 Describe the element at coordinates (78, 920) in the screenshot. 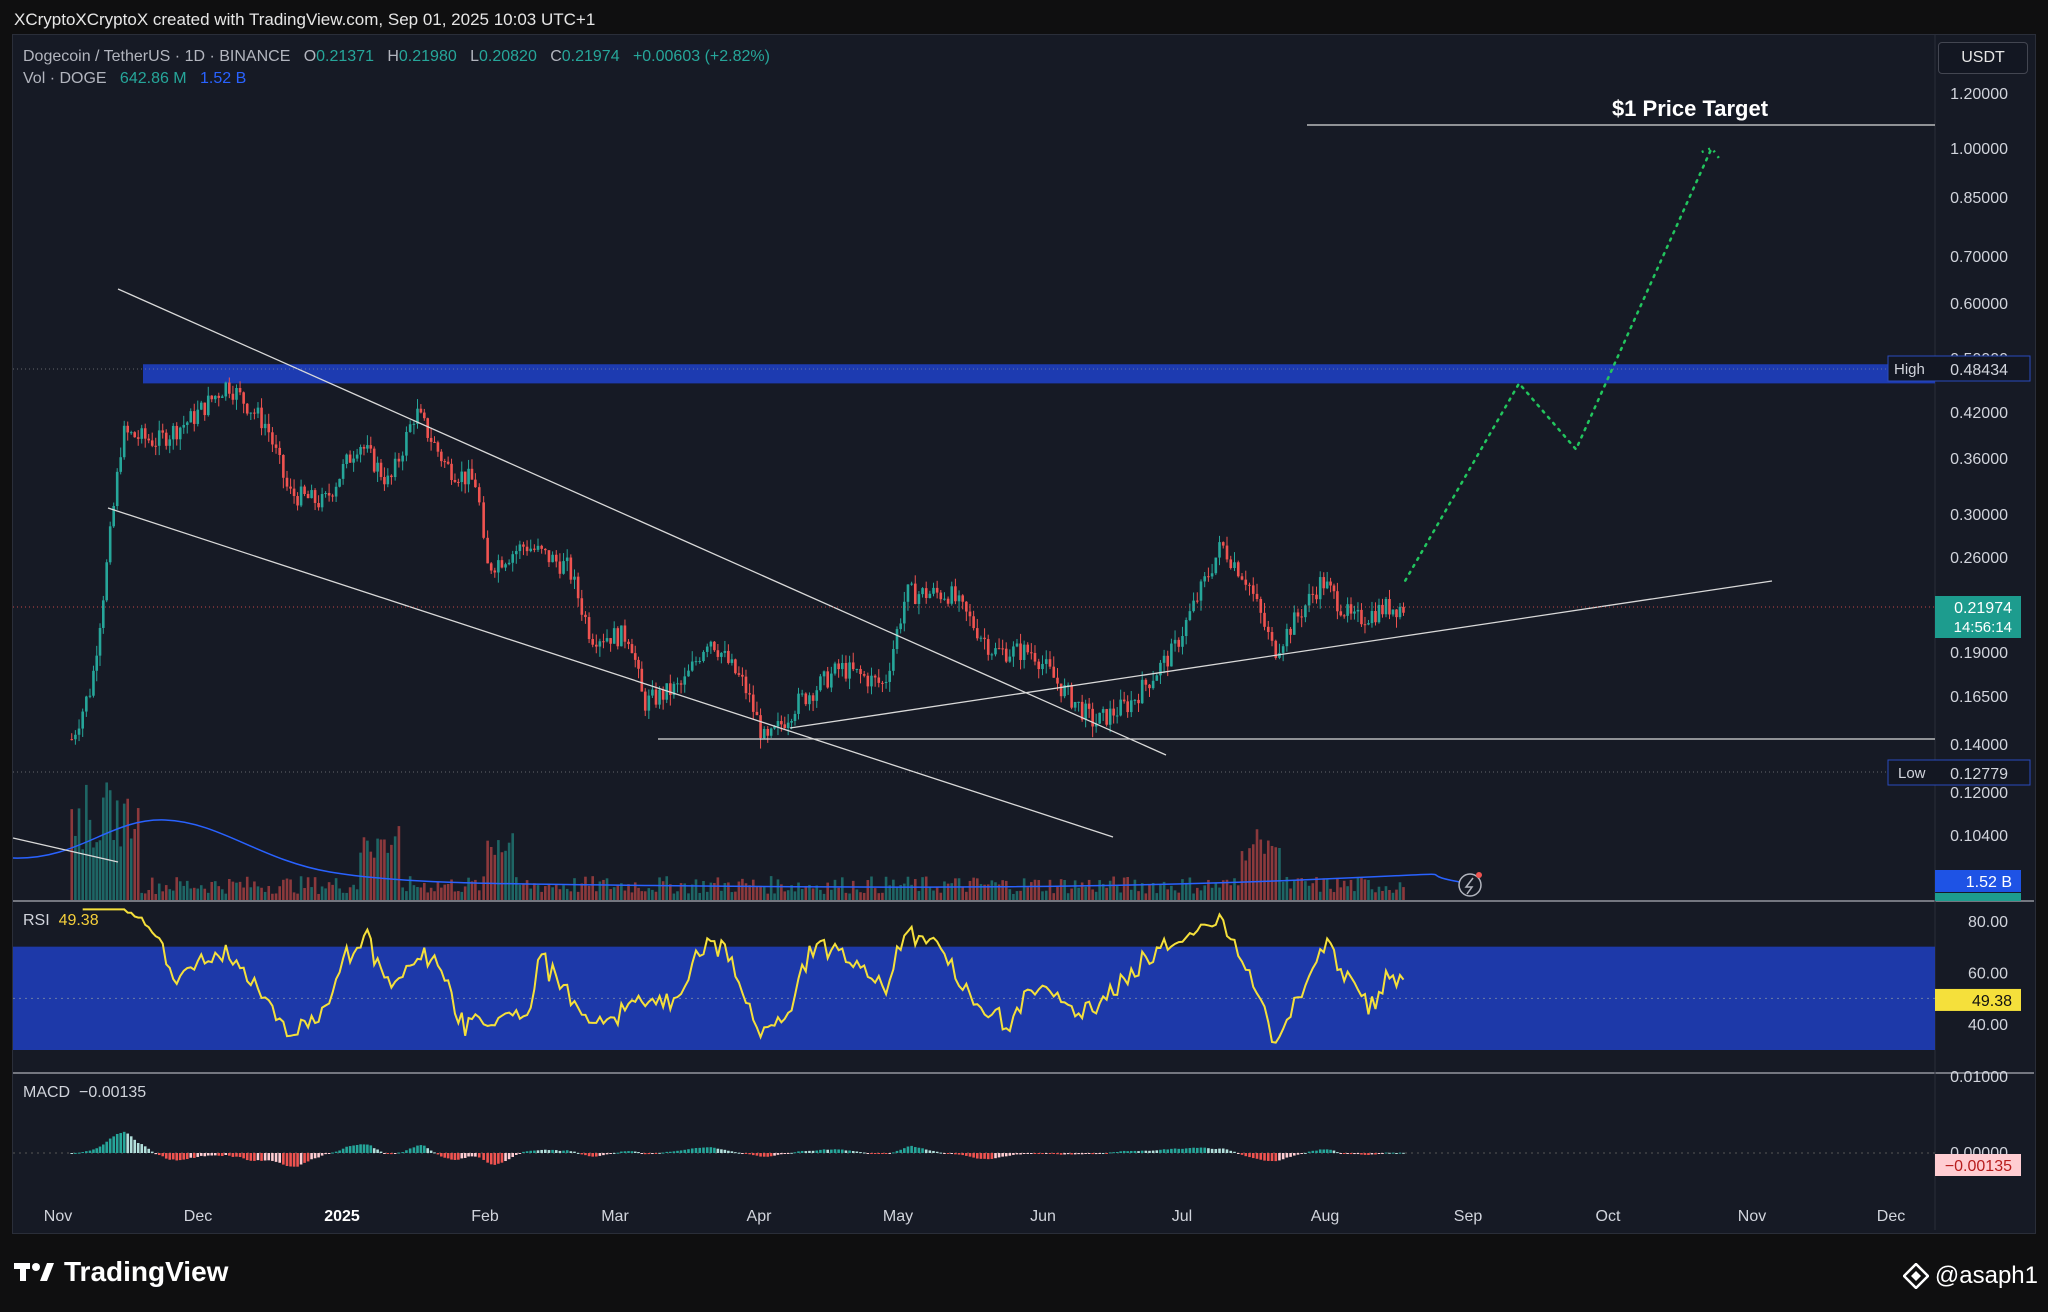

I see `rsi-value: 49.38` at that location.